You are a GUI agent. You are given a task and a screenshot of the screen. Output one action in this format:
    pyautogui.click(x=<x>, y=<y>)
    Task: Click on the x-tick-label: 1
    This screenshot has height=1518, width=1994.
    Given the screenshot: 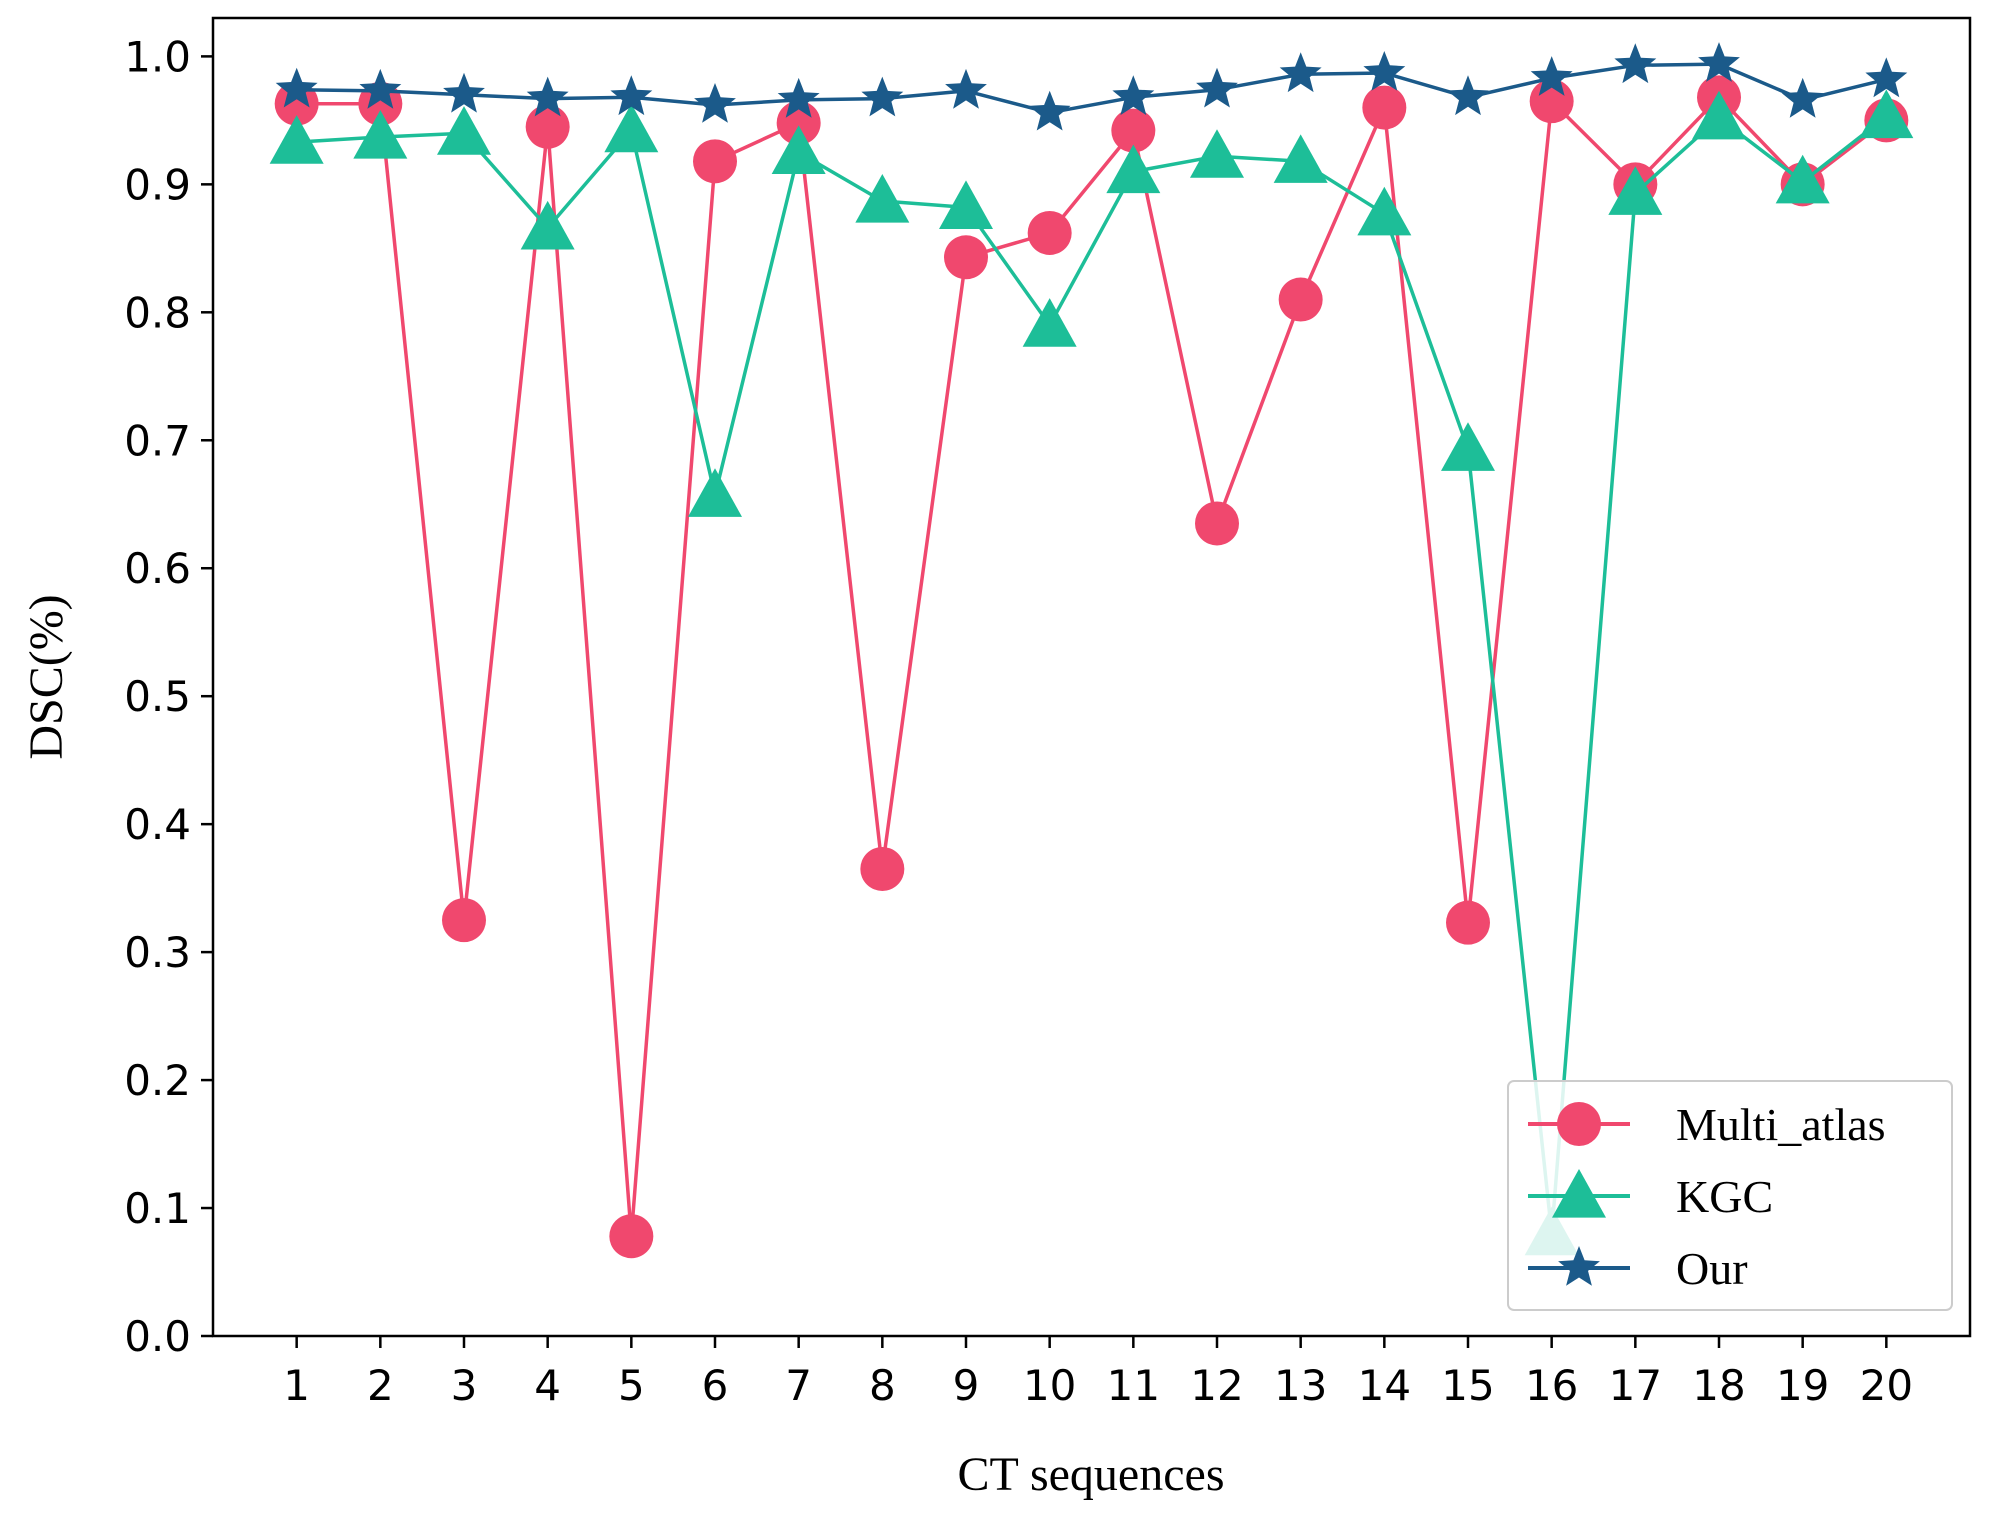 What is the action you would take?
    pyautogui.click(x=296, y=1385)
    